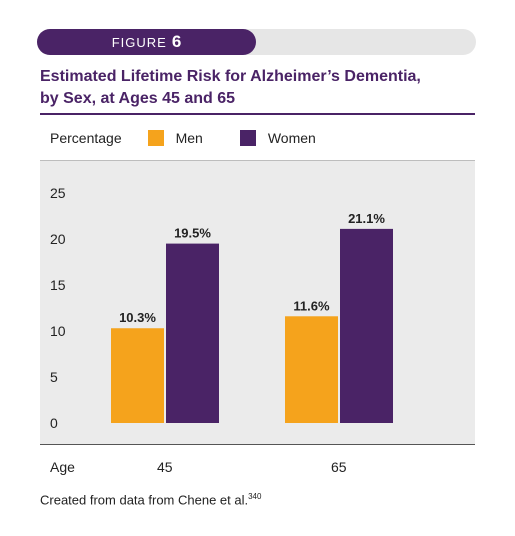 The height and width of the screenshot is (536, 515). I want to click on y-tick-label: 0, so click(54, 423).